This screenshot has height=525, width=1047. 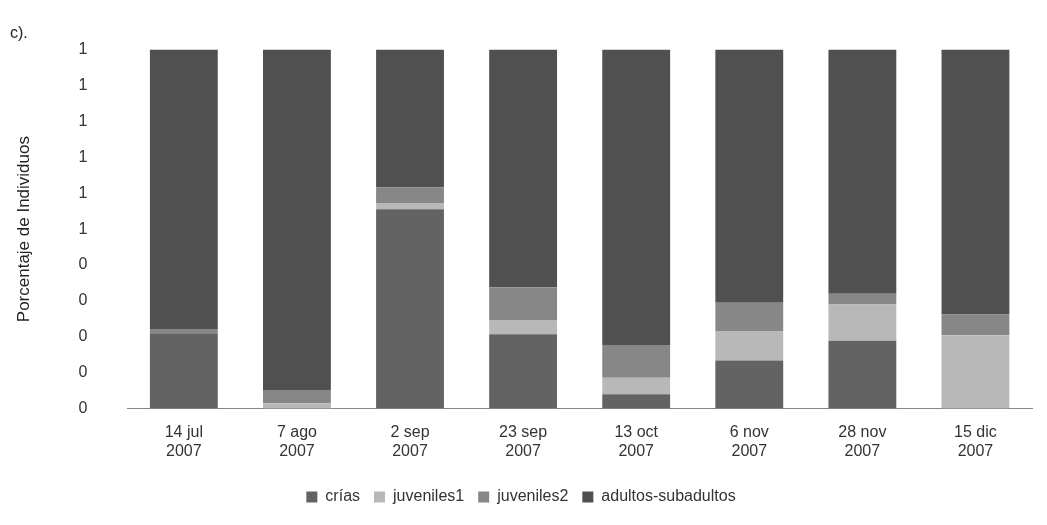 What do you see at coordinates (410, 440) in the screenshot?
I see `x-tick-label: 2 sep 2007` at bounding box center [410, 440].